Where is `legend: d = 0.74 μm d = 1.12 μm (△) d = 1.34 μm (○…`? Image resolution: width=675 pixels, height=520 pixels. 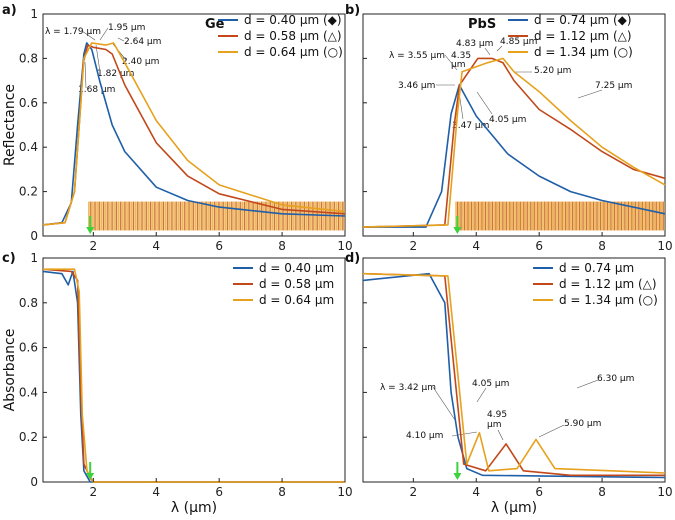 legend: d = 0.74 μm d = 1.12 μm (△) d = 1.34 μm (○… is located at coordinates (595, 284).